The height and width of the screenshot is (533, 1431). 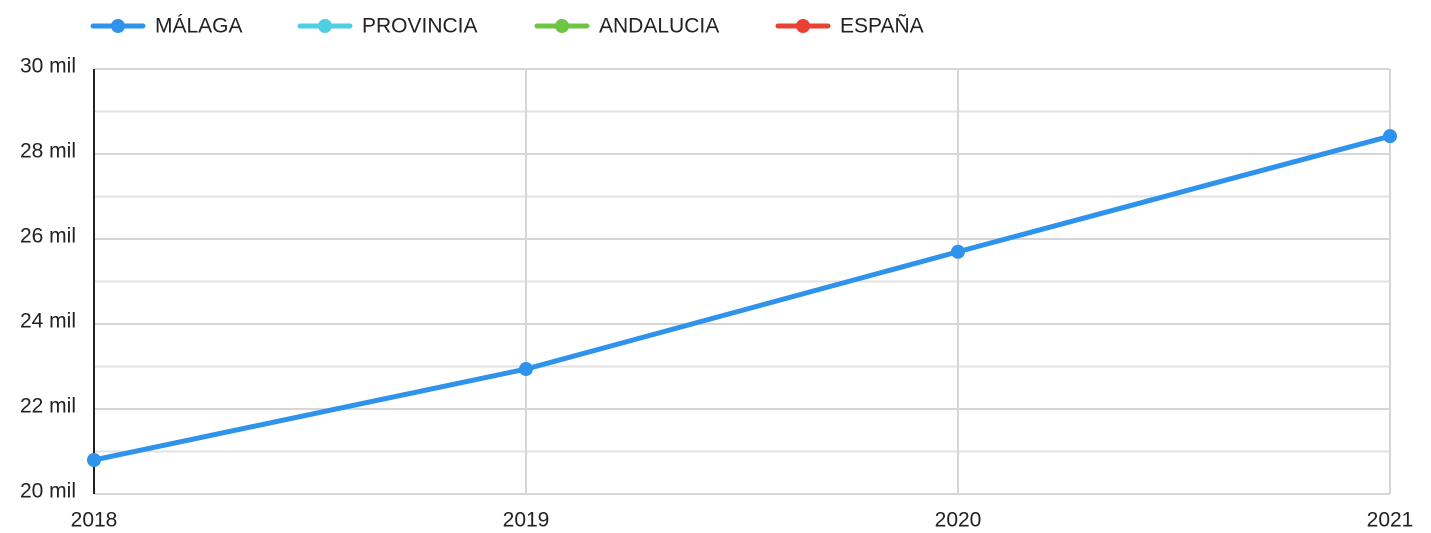 I want to click on legend-item: ANDALUCIA, so click(x=626, y=26).